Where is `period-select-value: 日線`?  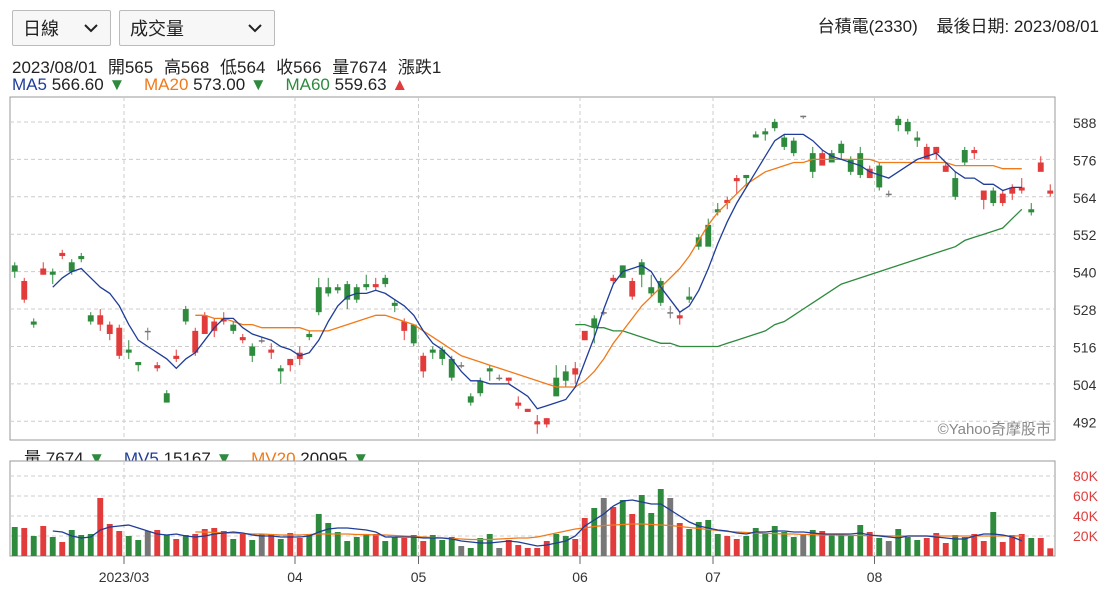 period-select-value: 日線 is located at coordinates (41, 29).